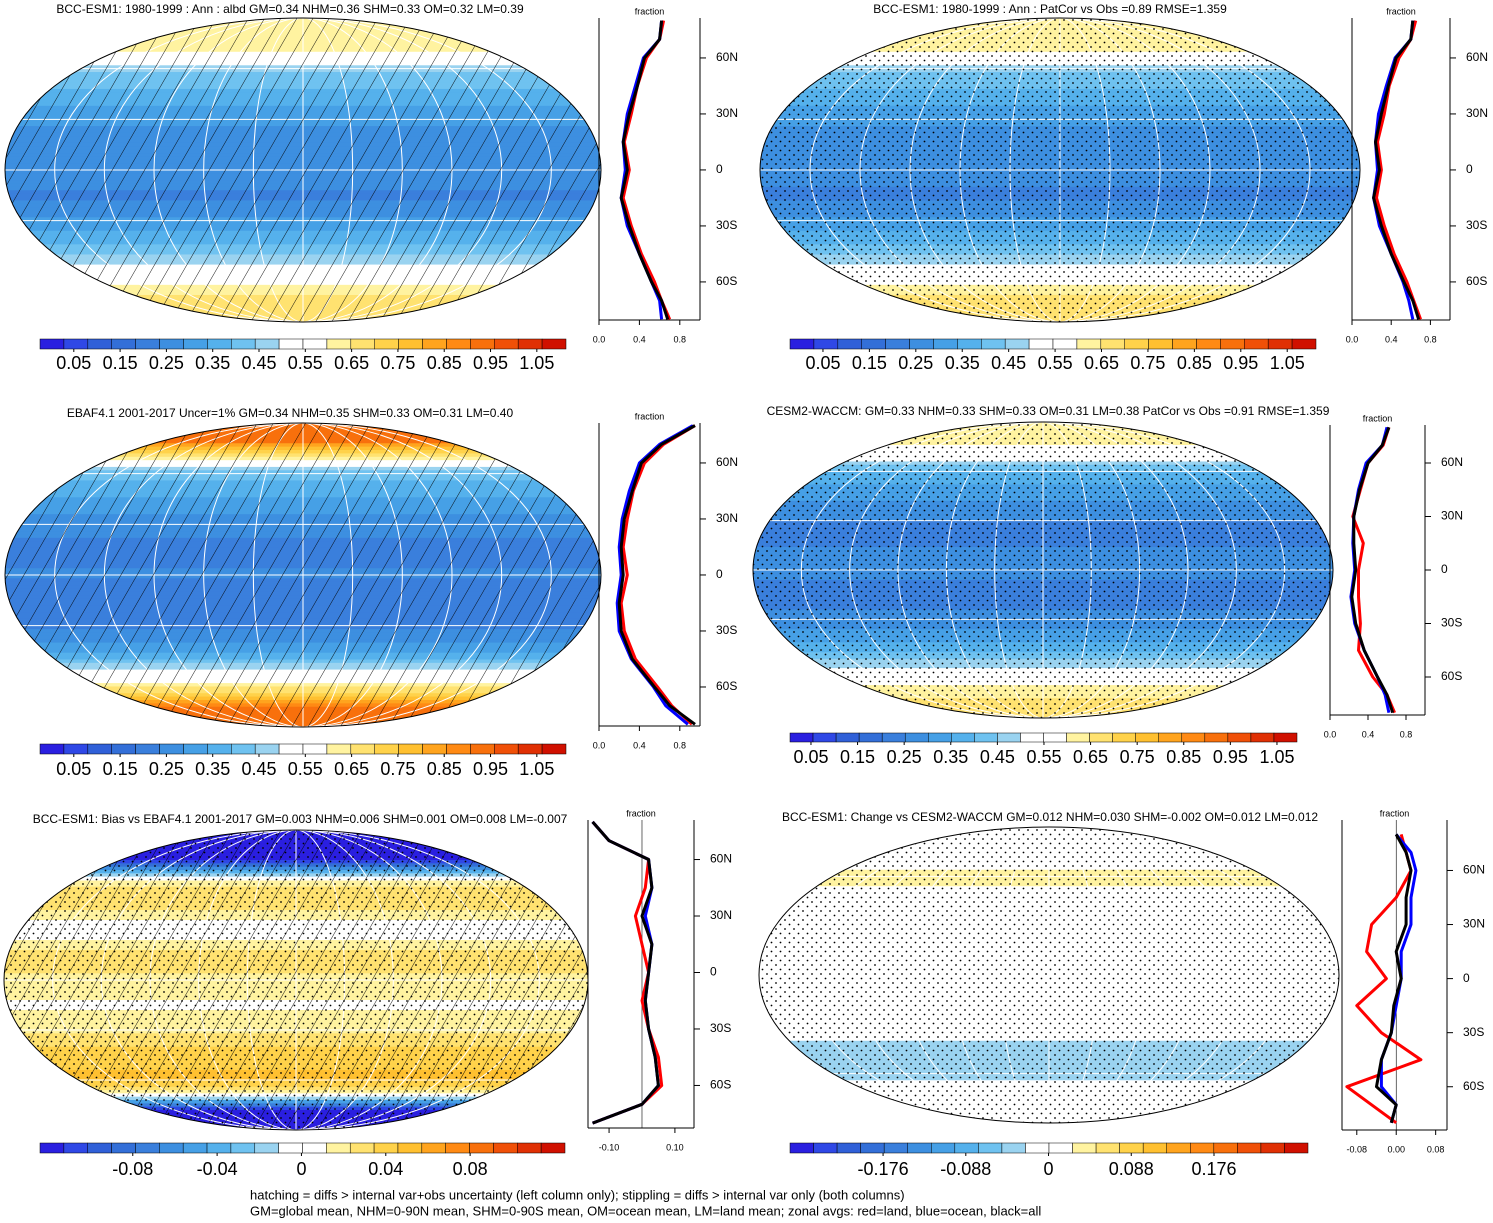 The width and height of the screenshot is (1493, 1223). What do you see at coordinates (1131, 1169) in the screenshot?
I see `colorbar-label: 0.088` at bounding box center [1131, 1169].